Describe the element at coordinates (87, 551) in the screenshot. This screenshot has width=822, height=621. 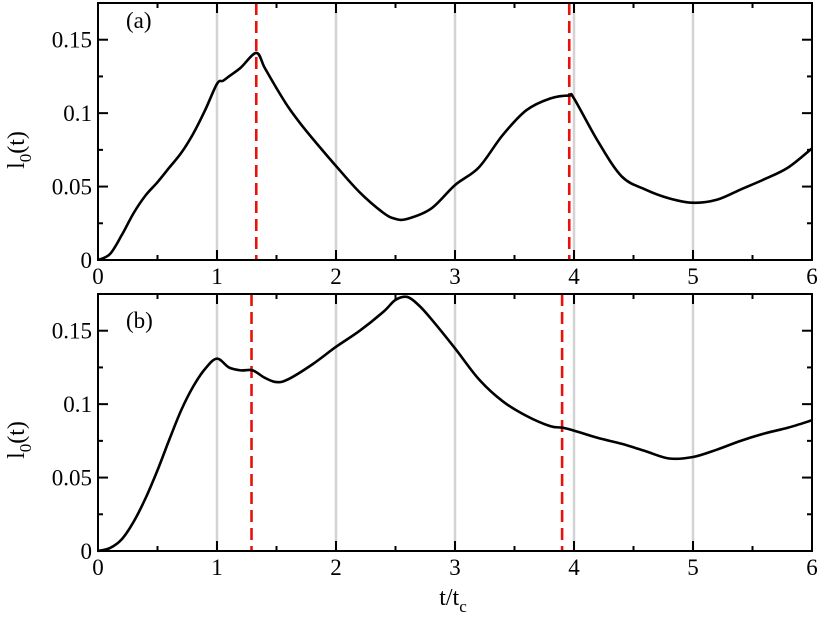
I see `panel-b-y-tick-label: 0` at that location.